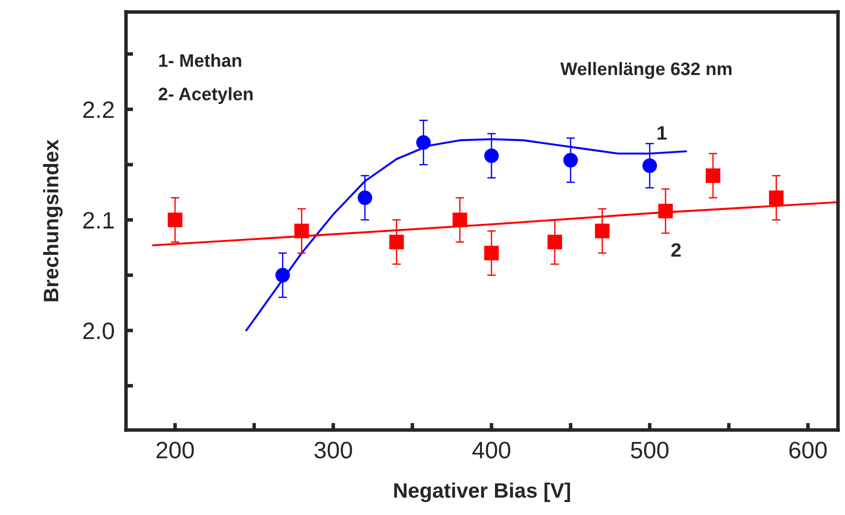  I want to click on annotation: 2, so click(676, 250).